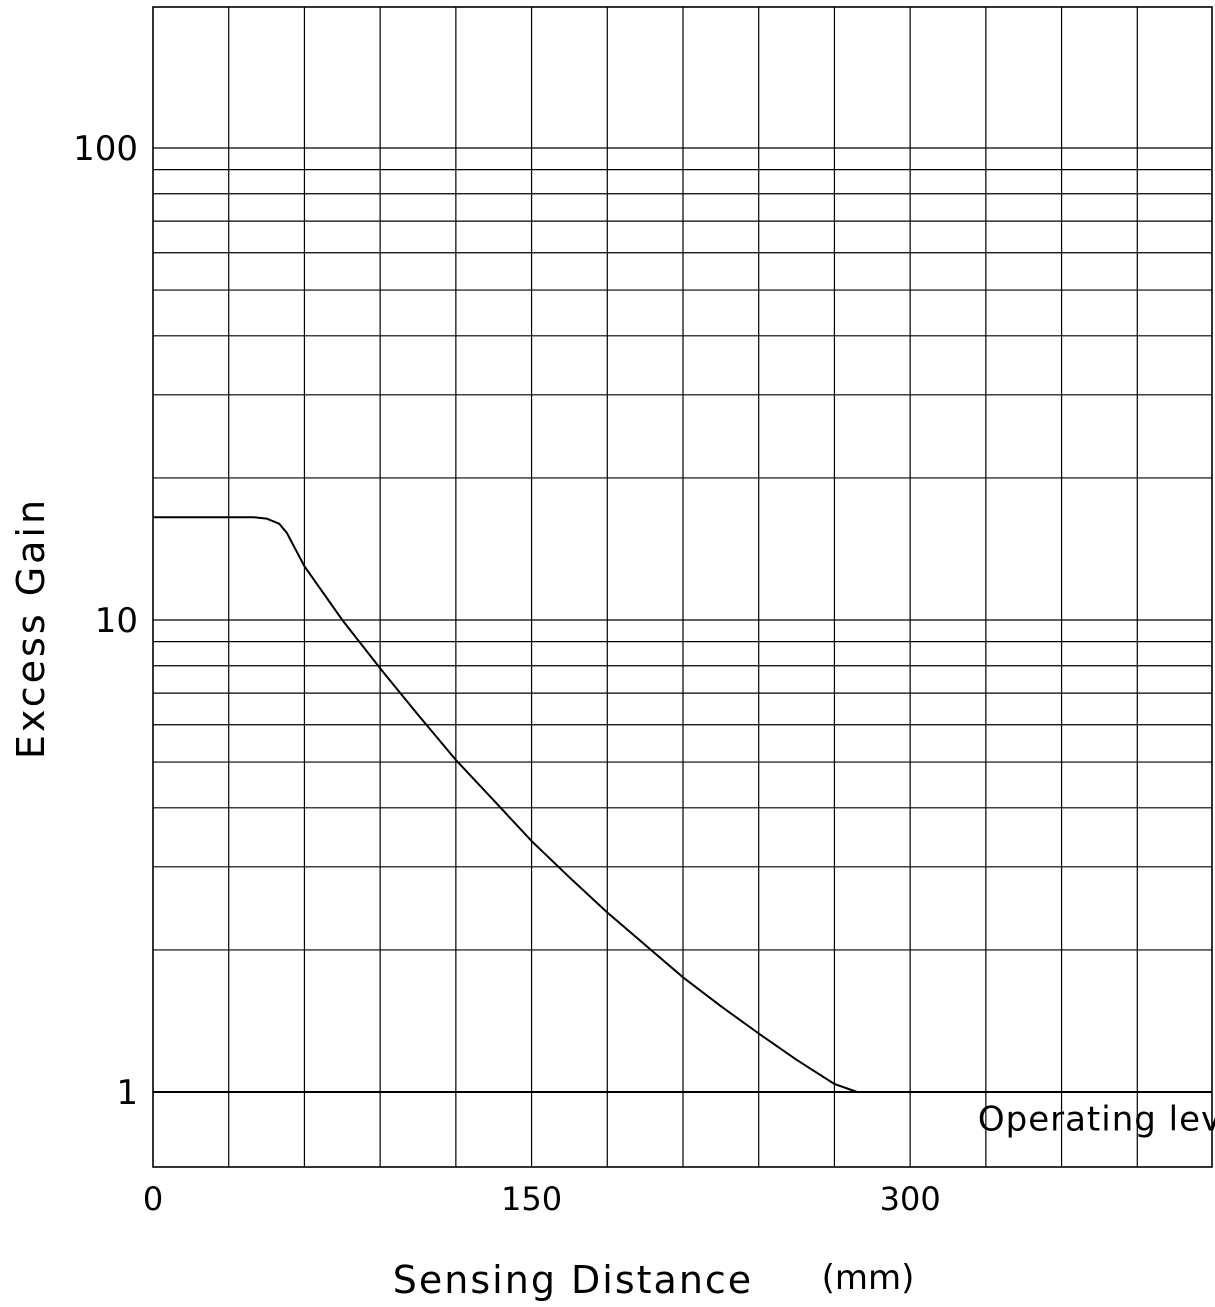  Describe the element at coordinates (127, 1093) in the screenshot. I see `y-tick-label: 1` at that location.